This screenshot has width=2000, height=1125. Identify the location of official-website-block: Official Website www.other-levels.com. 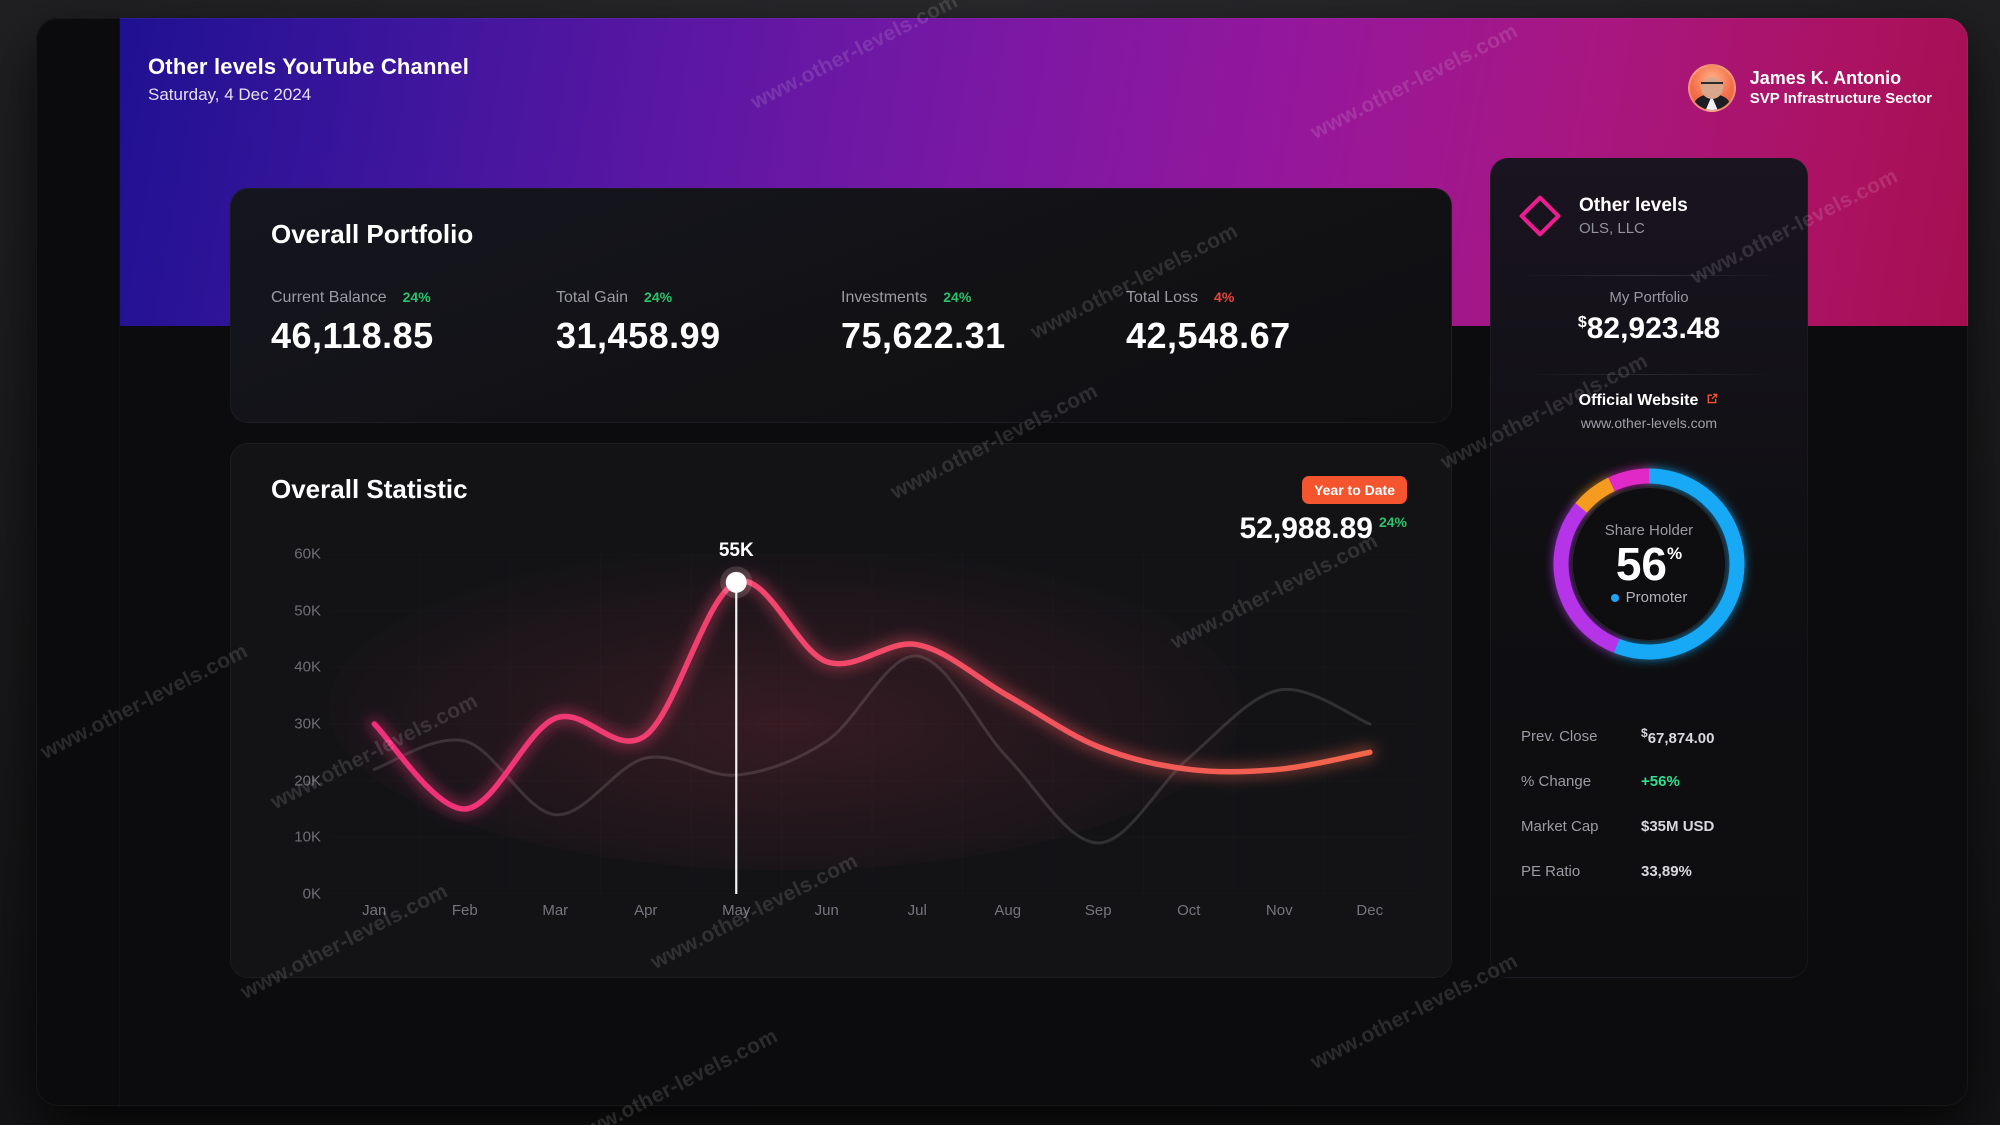
(1649, 411).